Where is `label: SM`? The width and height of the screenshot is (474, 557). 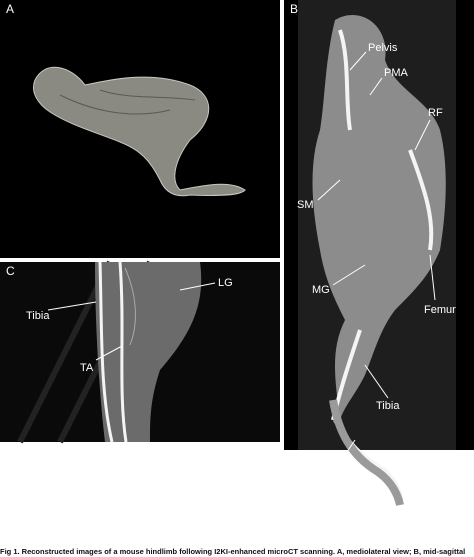
label: SM is located at coordinates (305, 205).